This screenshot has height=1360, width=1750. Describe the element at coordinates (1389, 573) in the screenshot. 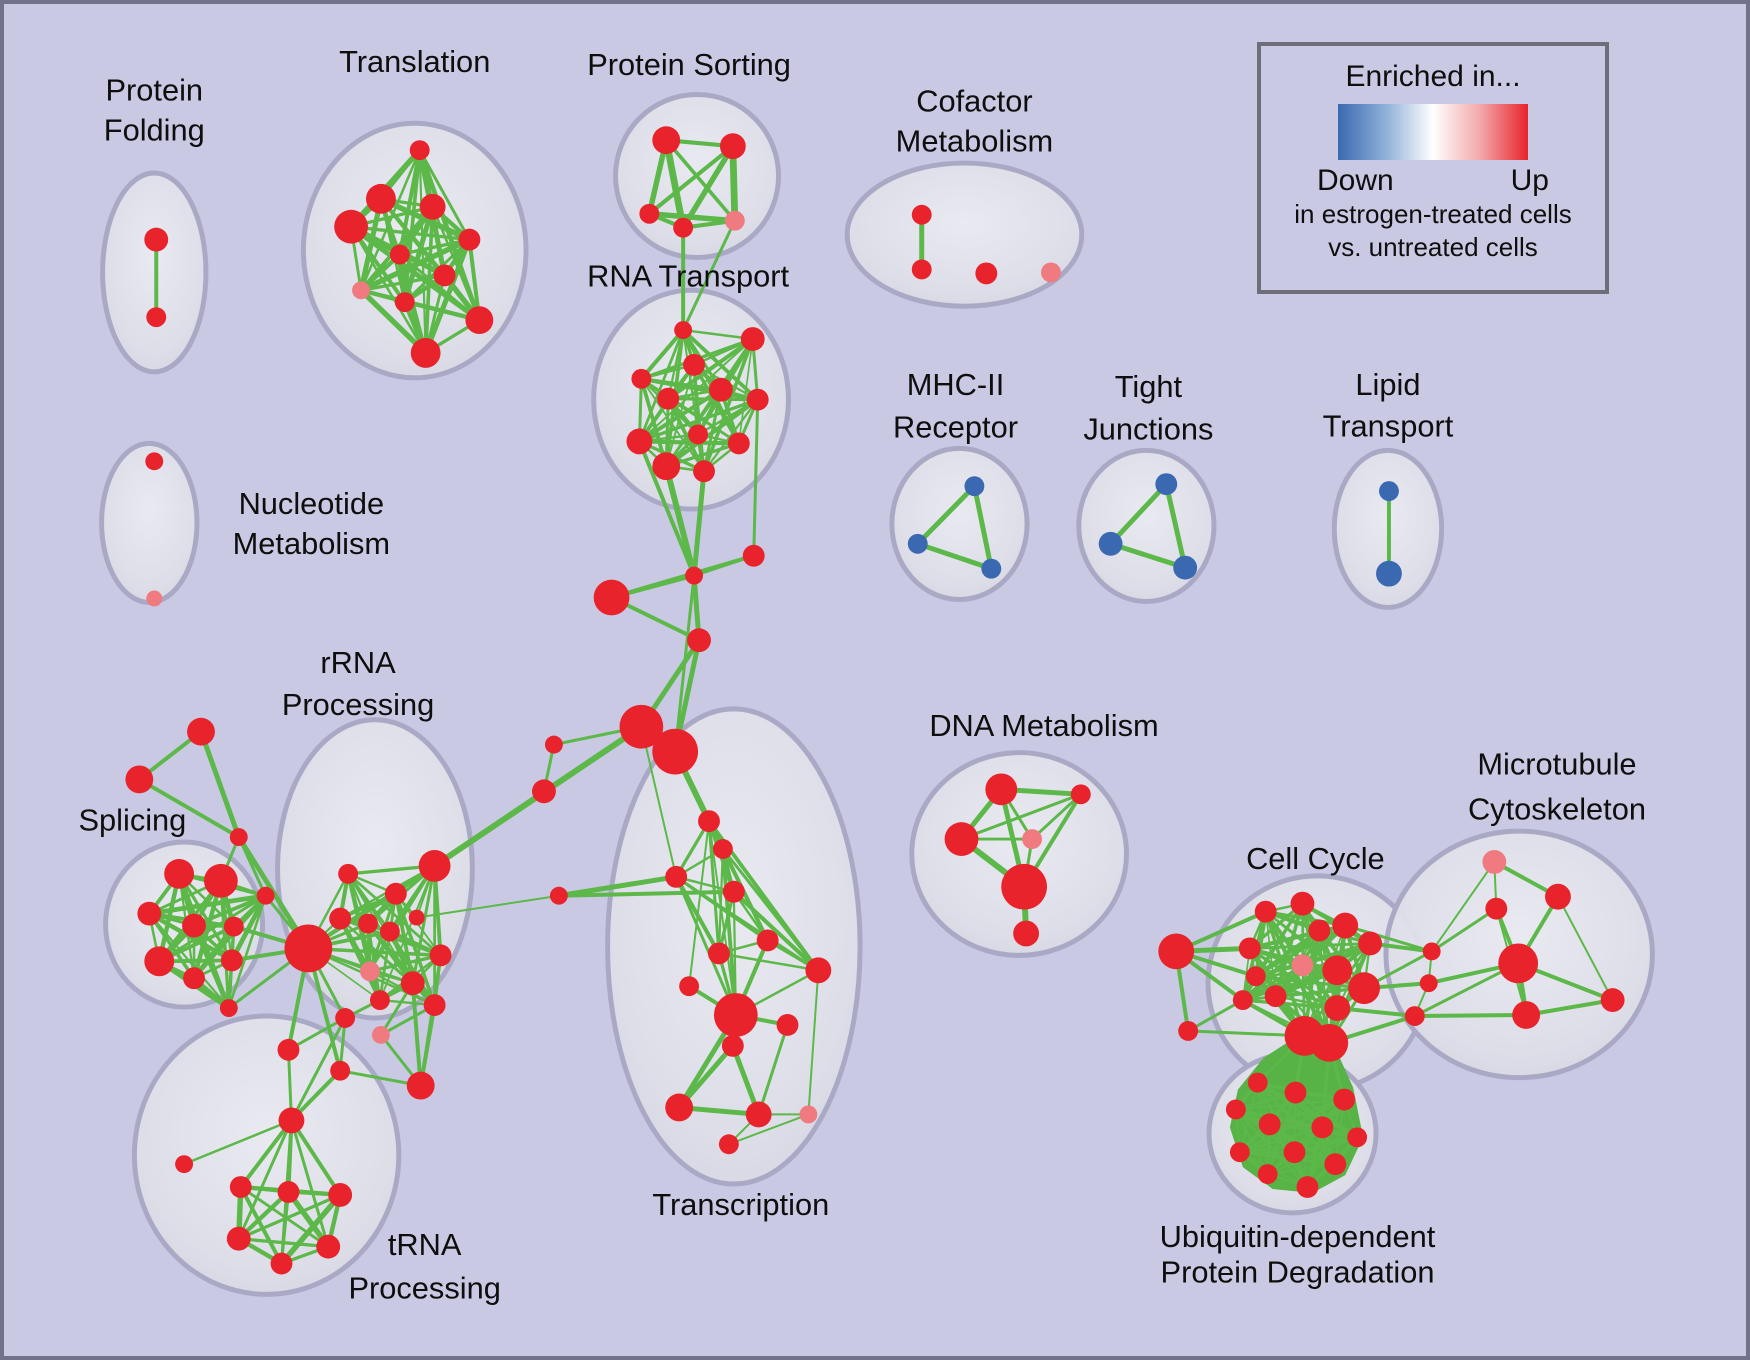

I see `node-L2` at that location.